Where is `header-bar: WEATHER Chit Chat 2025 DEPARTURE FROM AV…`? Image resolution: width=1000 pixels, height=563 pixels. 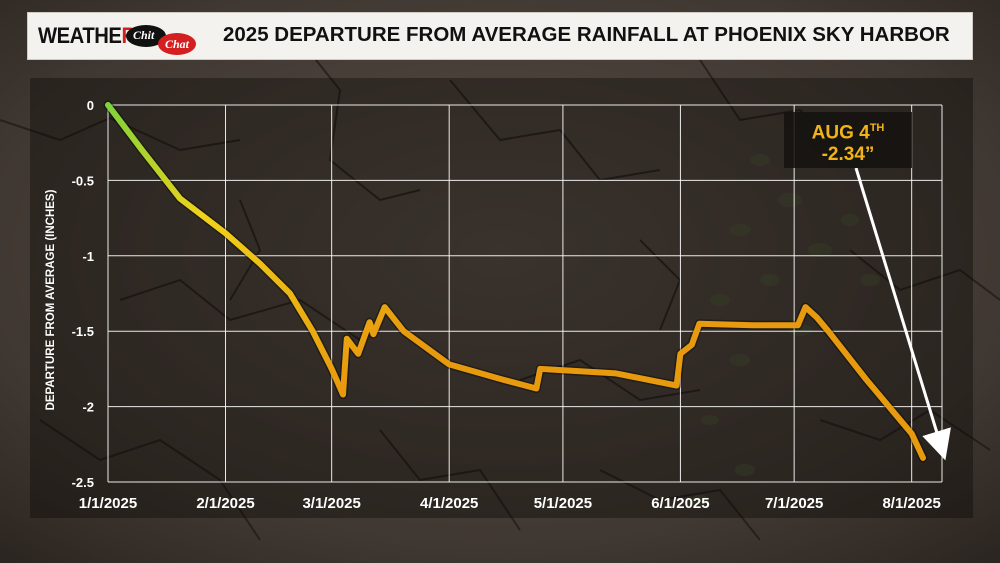
header-bar: WEATHER Chit Chat 2025 DEPARTURE FROM AV… is located at coordinates (500, 36).